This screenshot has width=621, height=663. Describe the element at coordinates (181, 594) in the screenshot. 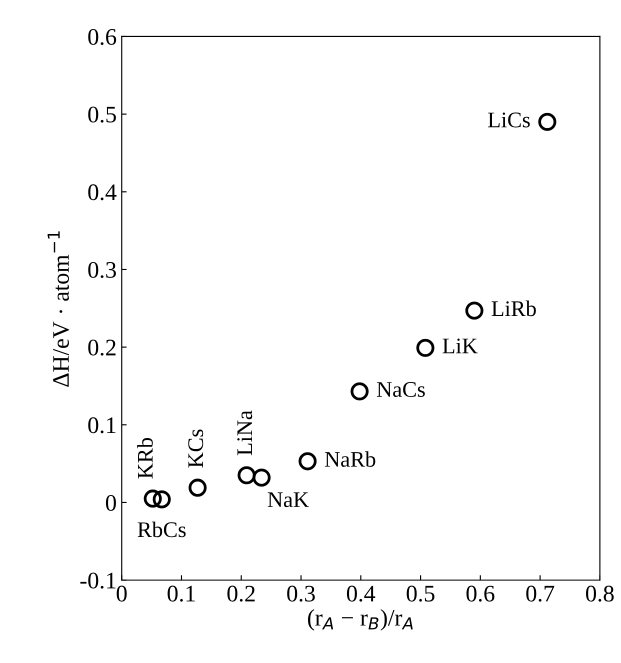

I see `x-tick-label: 0.1` at that location.